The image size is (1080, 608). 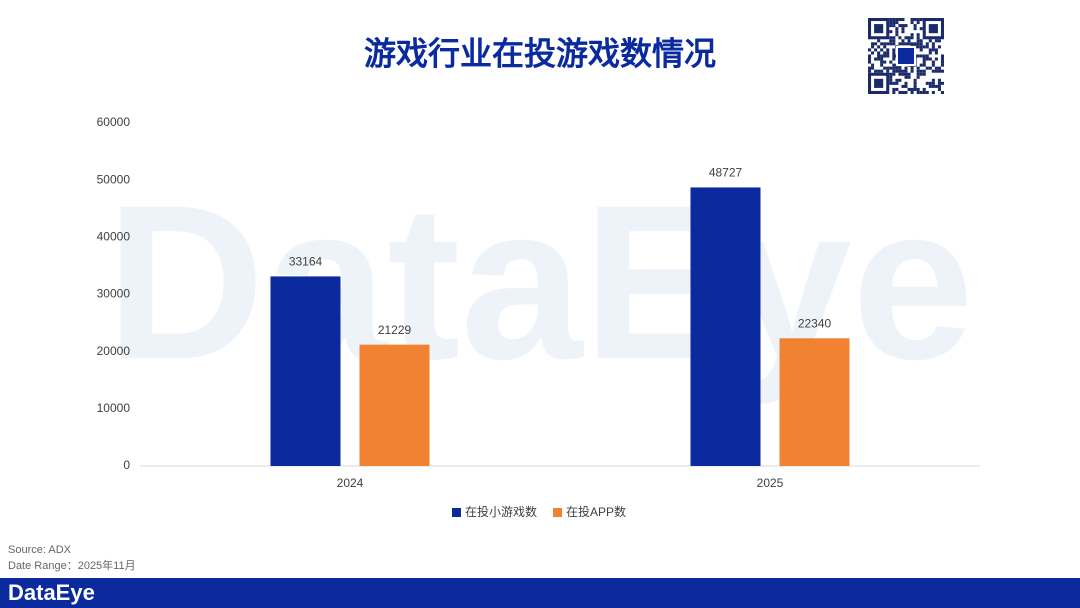 I want to click on legend-label: 在投小游戏数, so click(x=501, y=511).